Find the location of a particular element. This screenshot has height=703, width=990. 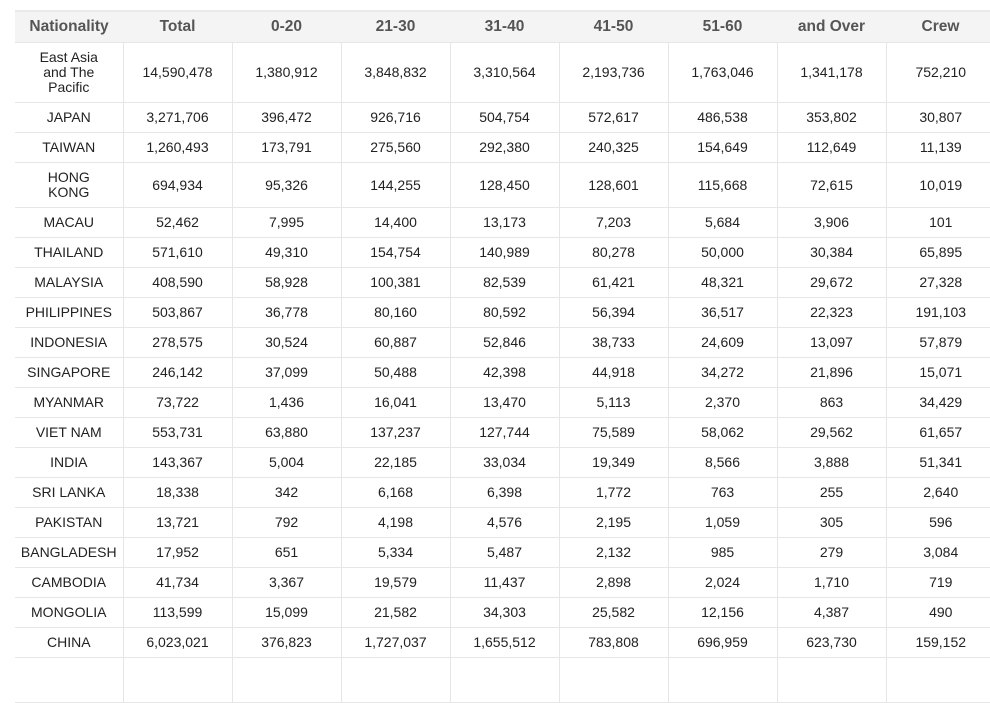

column-header: Total is located at coordinates (177, 27).